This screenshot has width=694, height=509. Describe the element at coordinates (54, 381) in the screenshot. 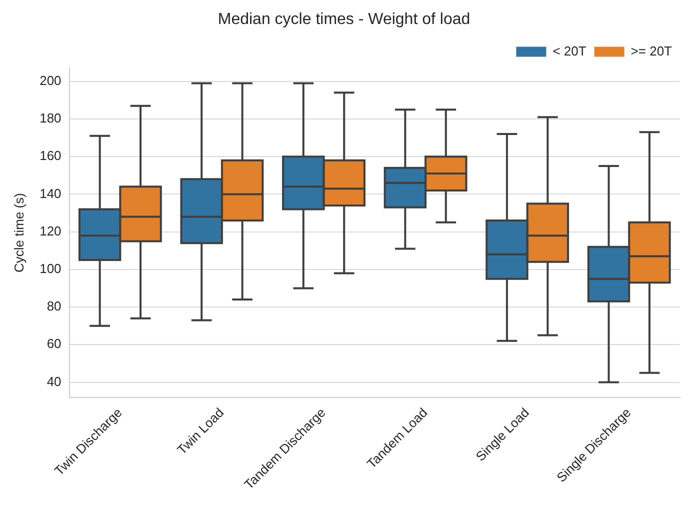

I see `y-tick-label: 40` at that location.